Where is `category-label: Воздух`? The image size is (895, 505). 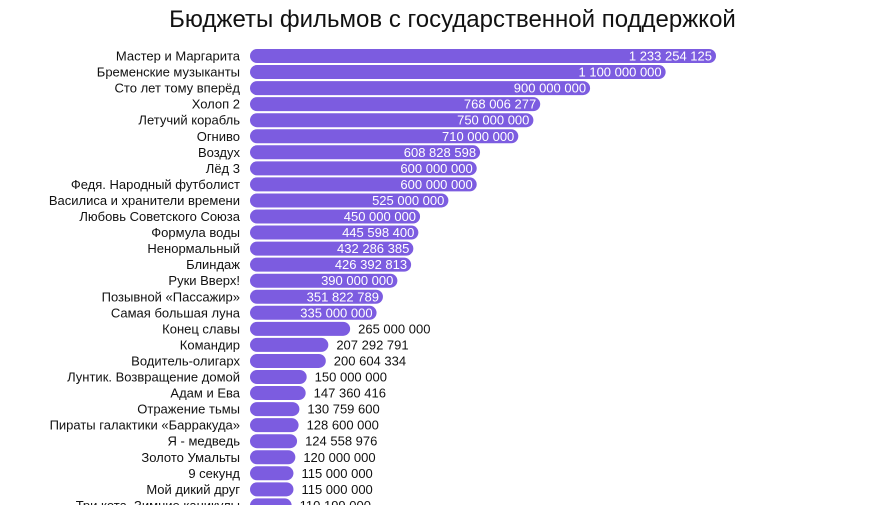
category-label: Воздух is located at coordinates (219, 152).